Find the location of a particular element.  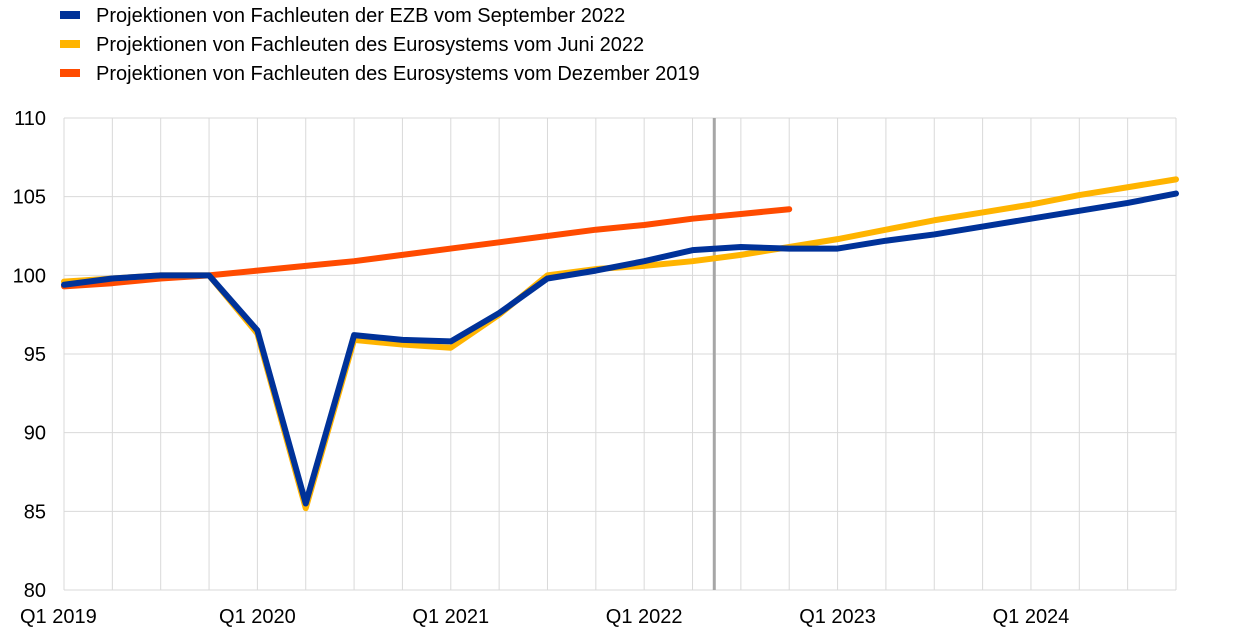

x-tick-label: Q1 2023 is located at coordinates (837, 617).